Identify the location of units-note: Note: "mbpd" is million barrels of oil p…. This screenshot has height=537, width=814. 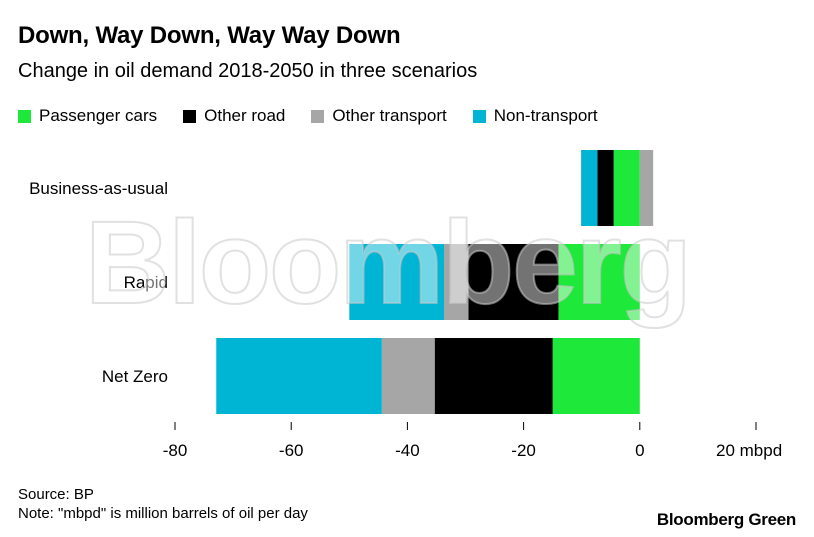
(163, 513).